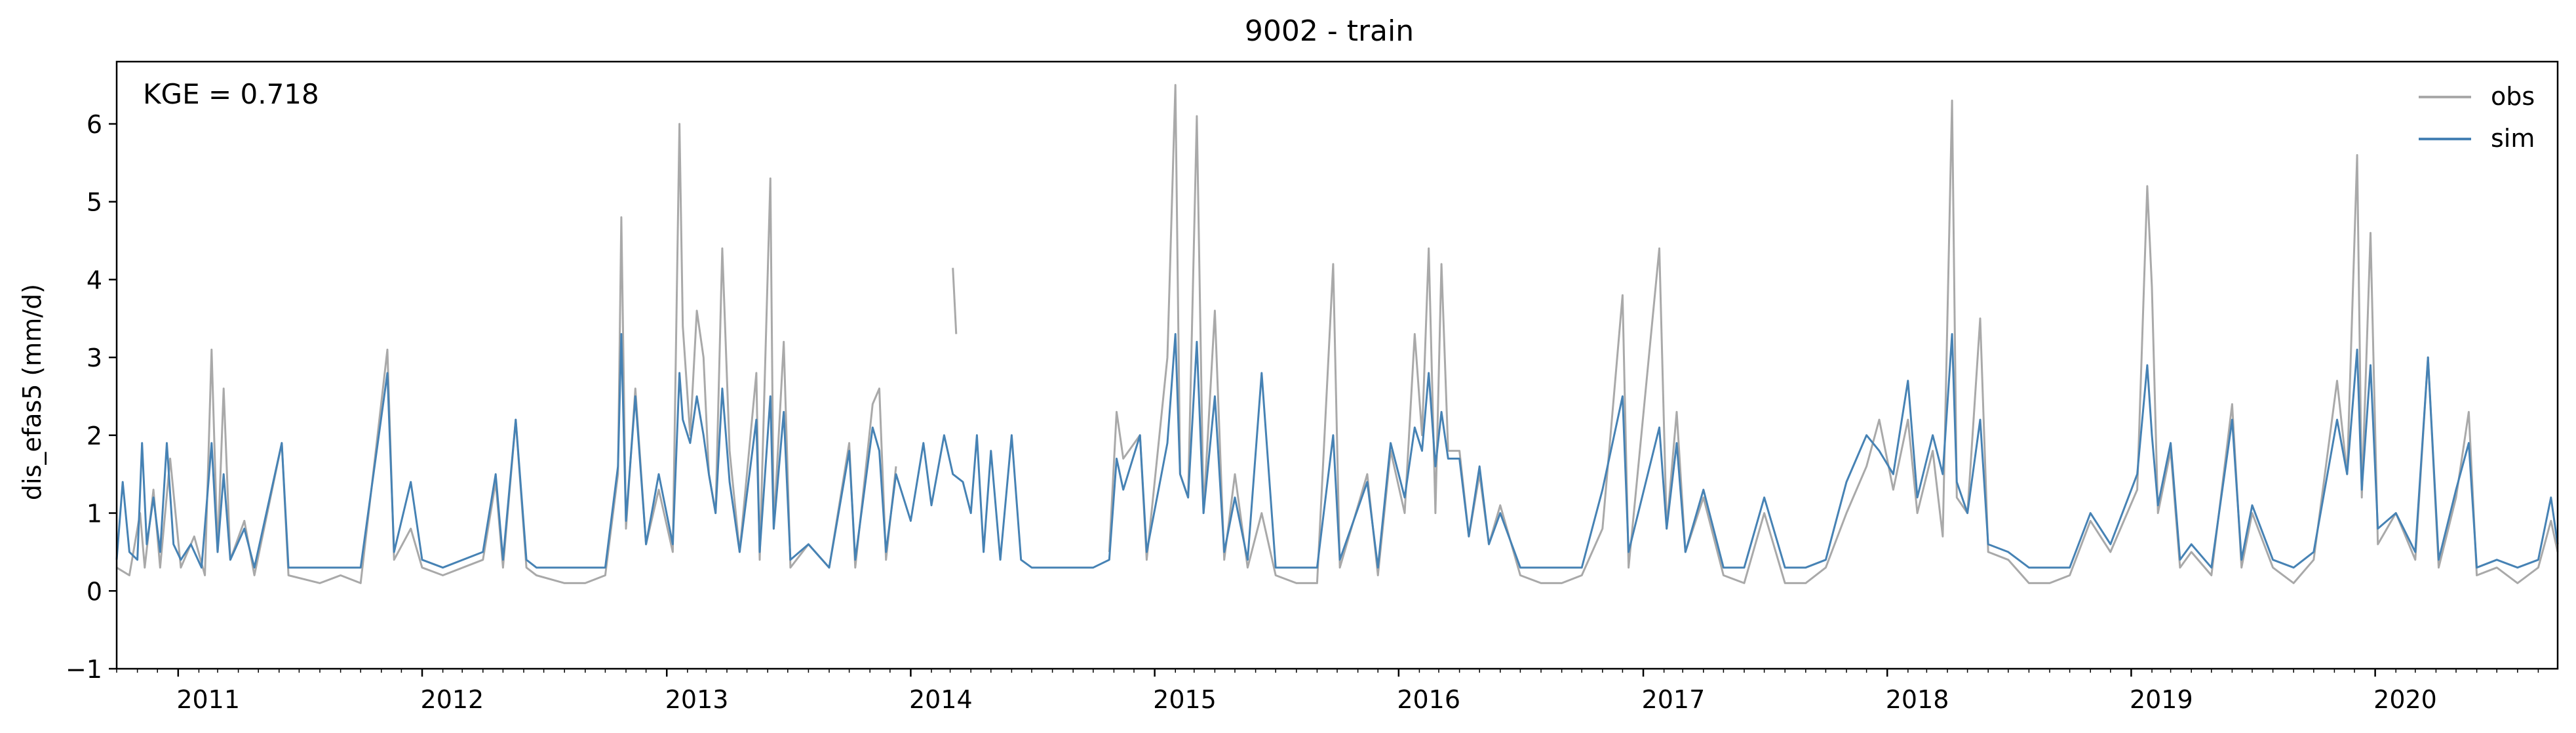  Describe the element at coordinates (32, 392) in the screenshot. I see `y-axis-label: dis_efas5 (mm/d)` at that location.